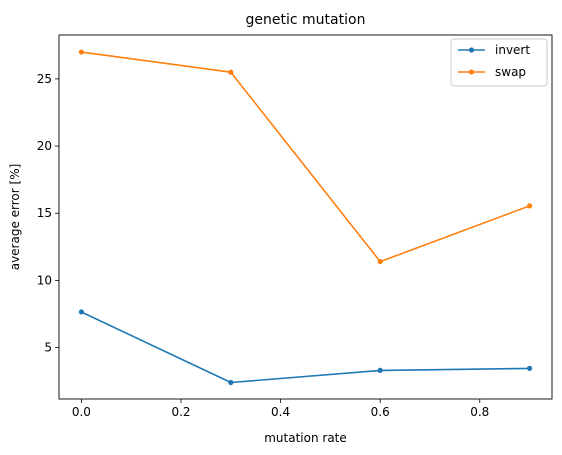 The height and width of the screenshot is (455, 562). Describe the element at coordinates (471, 50) in the screenshot. I see `legend-marker-invert` at that location.